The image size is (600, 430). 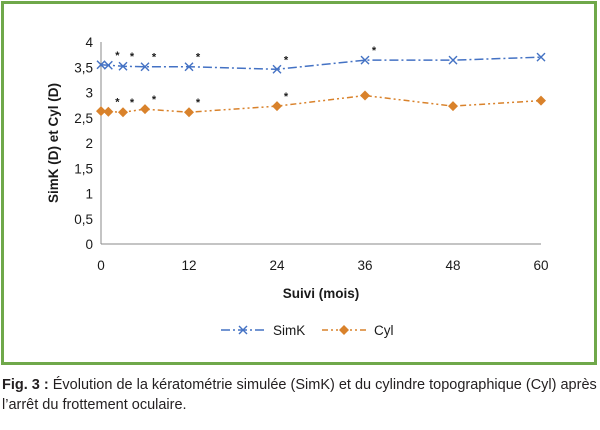 I want to click on y-tick-label: 1, so click(x=89, y=194).